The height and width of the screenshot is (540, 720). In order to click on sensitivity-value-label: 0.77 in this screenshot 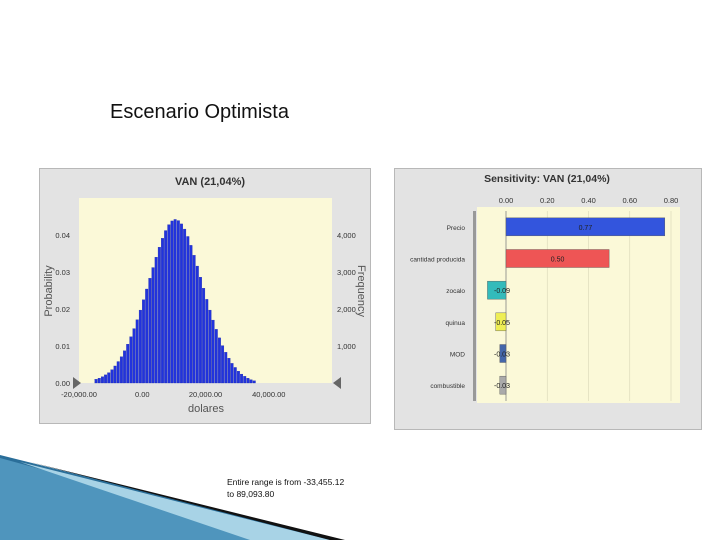, I will do `click(586, 228)`.